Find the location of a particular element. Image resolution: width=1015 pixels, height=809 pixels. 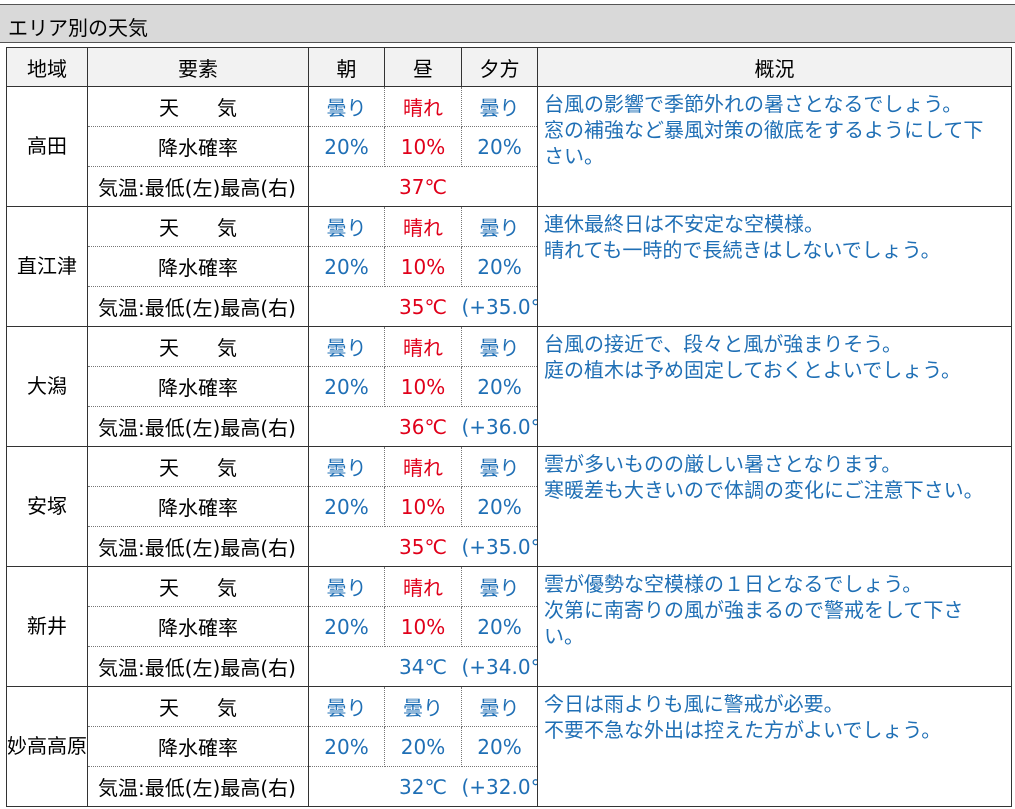

area-name: 新井 is located at coordinates (47, 626).